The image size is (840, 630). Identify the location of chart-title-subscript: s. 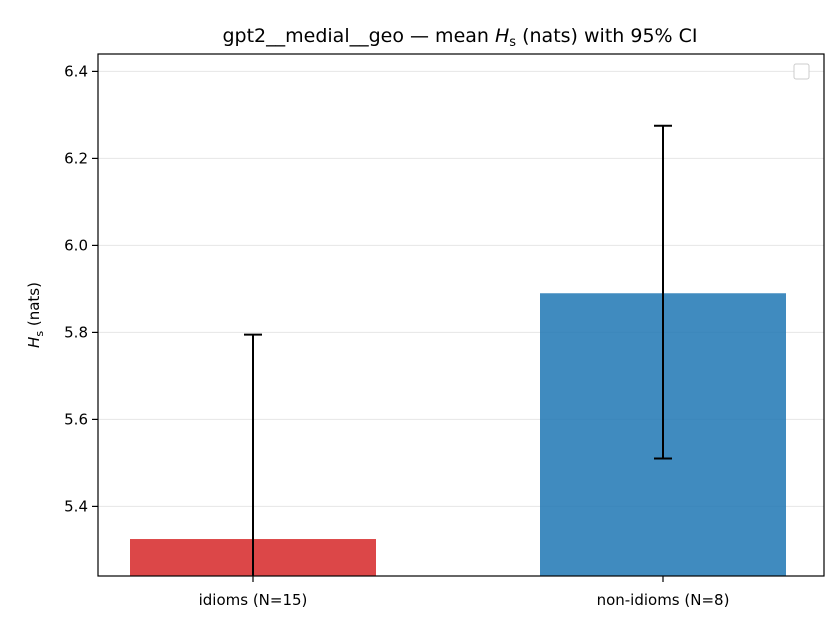
(512, 42).